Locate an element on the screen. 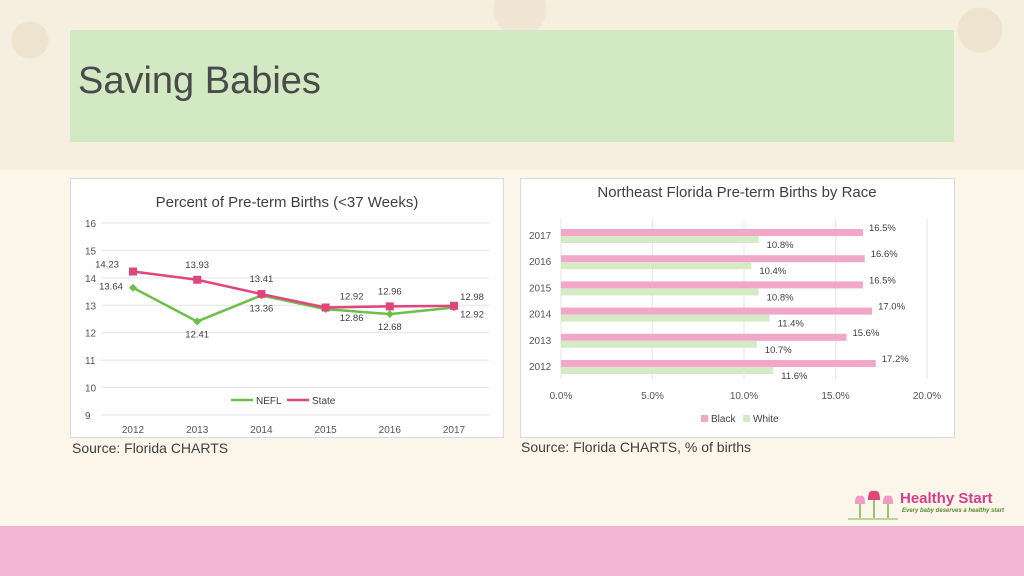 The width and height of the screenshot is (1024, 576). legend-swatch-white is located at coordinates (746, 418).